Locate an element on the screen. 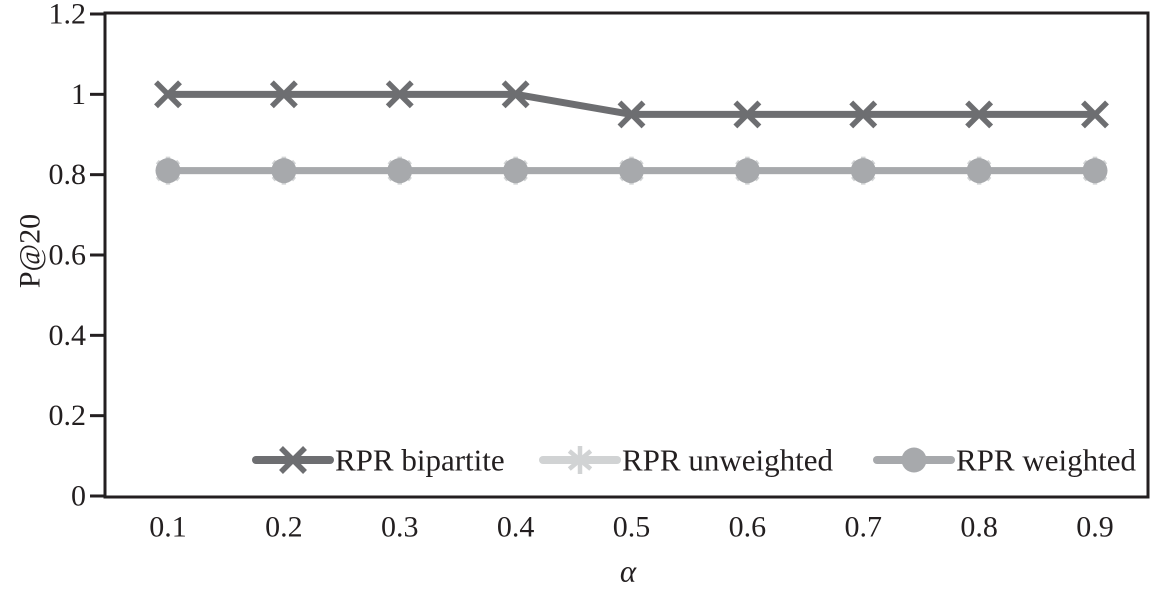  legend-label: RPR bipartite is located at coordinates (420, 460).